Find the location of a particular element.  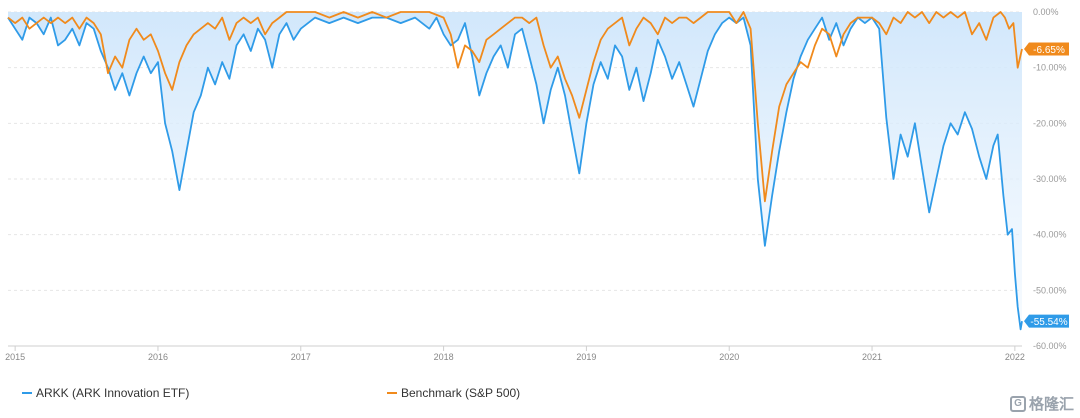

end-label-benchmark: -6.65% is located at coordinates (1046, 49).